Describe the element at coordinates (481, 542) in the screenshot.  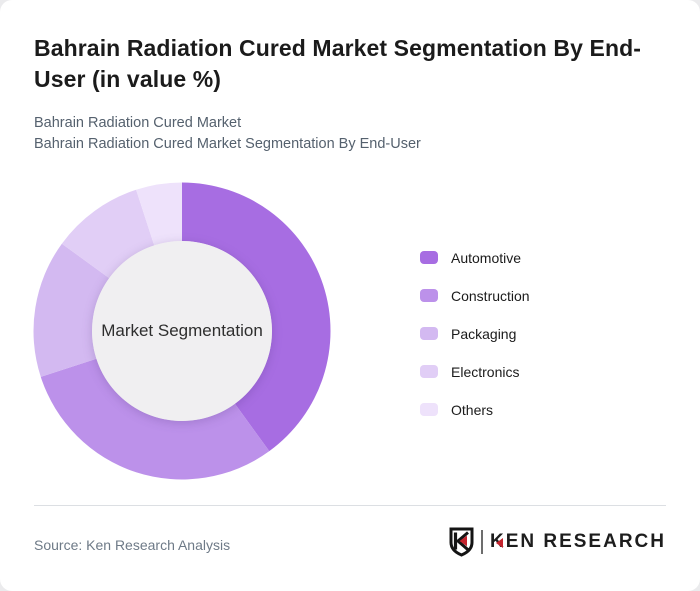
I see `logo-separator` at that location.